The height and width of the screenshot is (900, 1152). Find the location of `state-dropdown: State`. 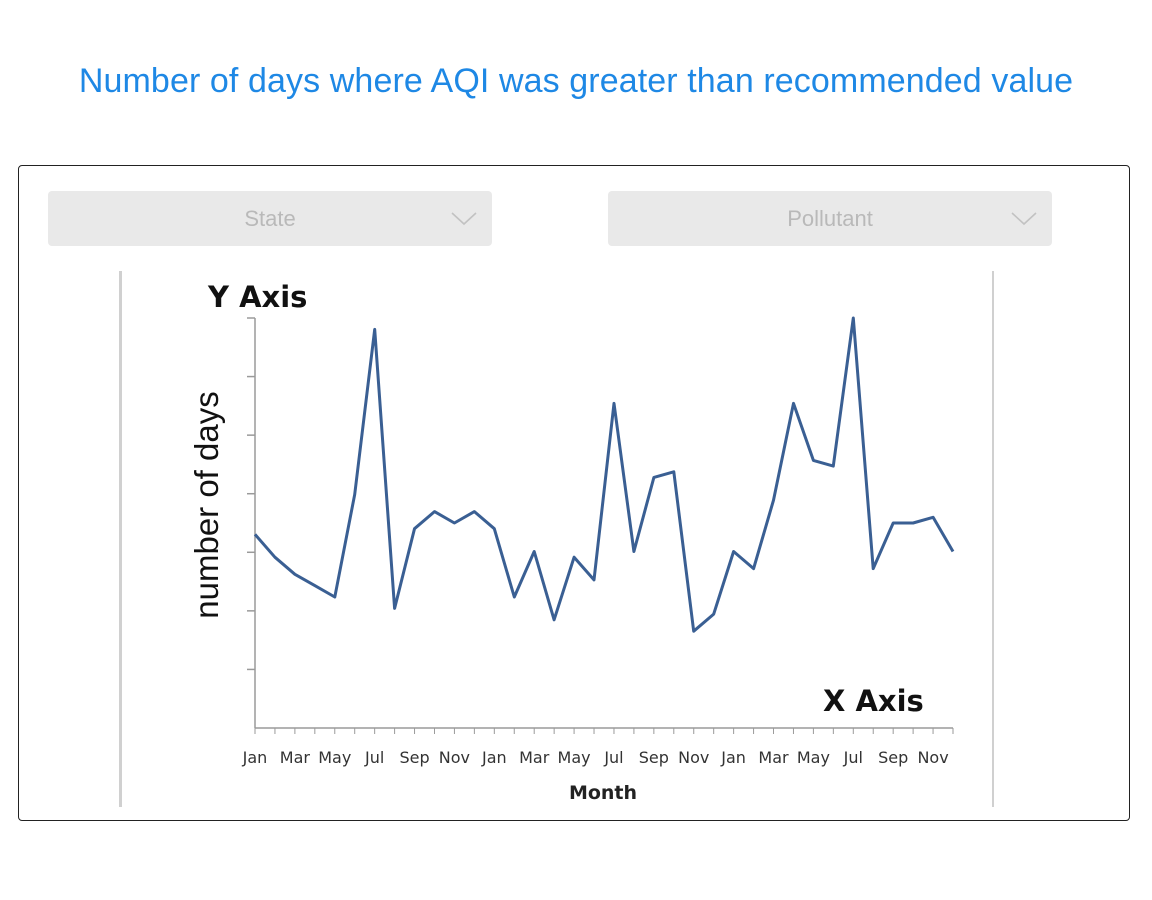

state-dropdown: State is located at coordinates (270, 218).